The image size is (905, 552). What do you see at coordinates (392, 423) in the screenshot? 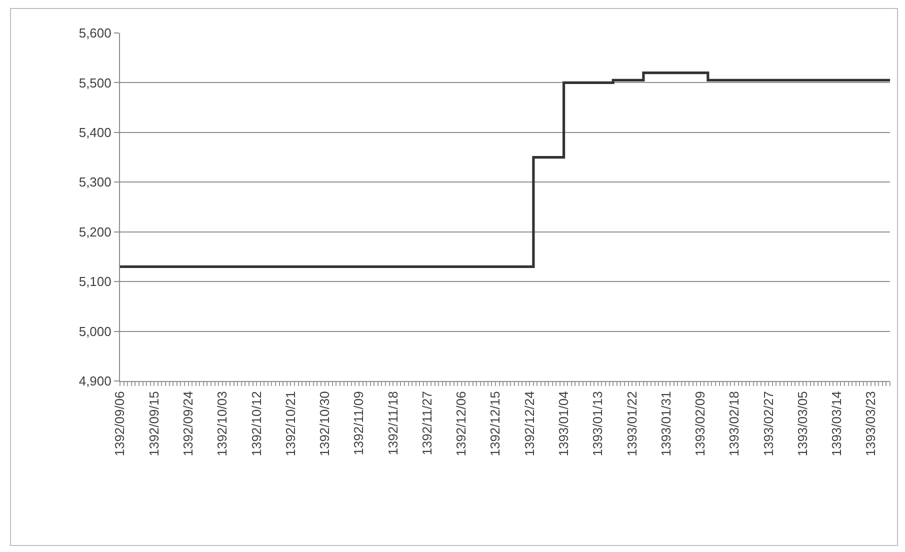
I see `x-tick-label: 1392/11/18` at bounding box center [392, 423].